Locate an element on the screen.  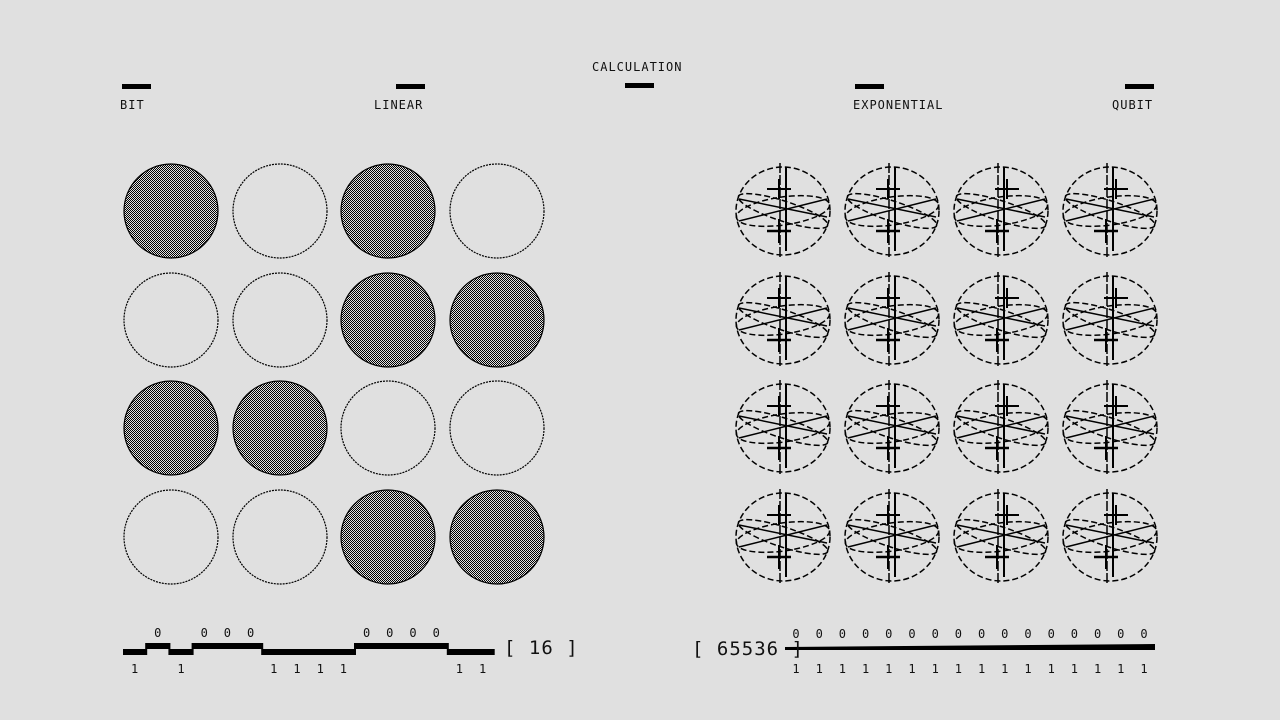
exponential-marker is located at coordinates (869, 86).